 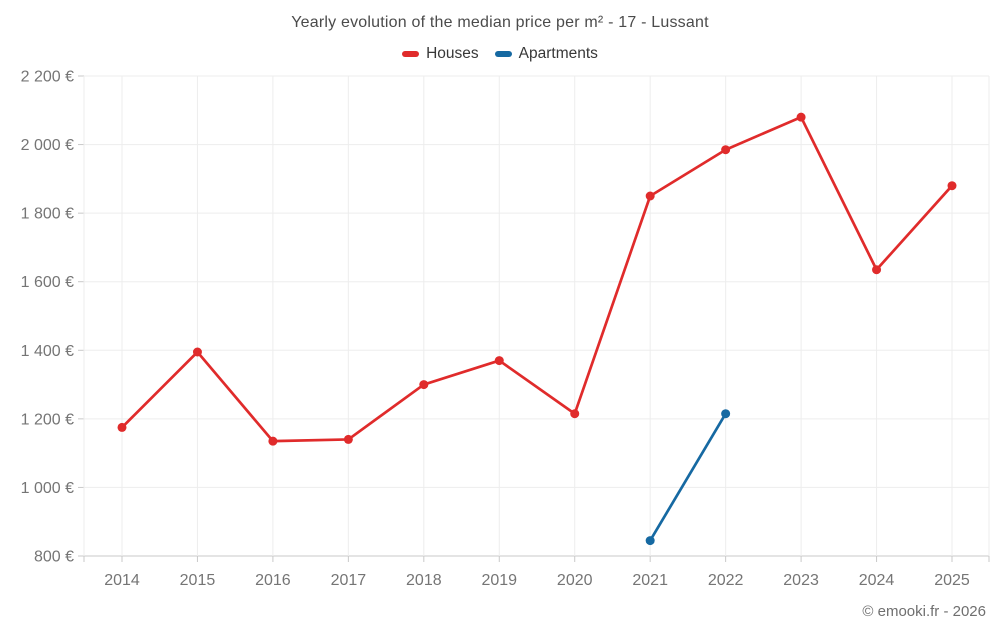 What do you see at coordinates (801, 117) in the screenshot?
I see `data-point-houses-2023` at bounding box center [801, 117].